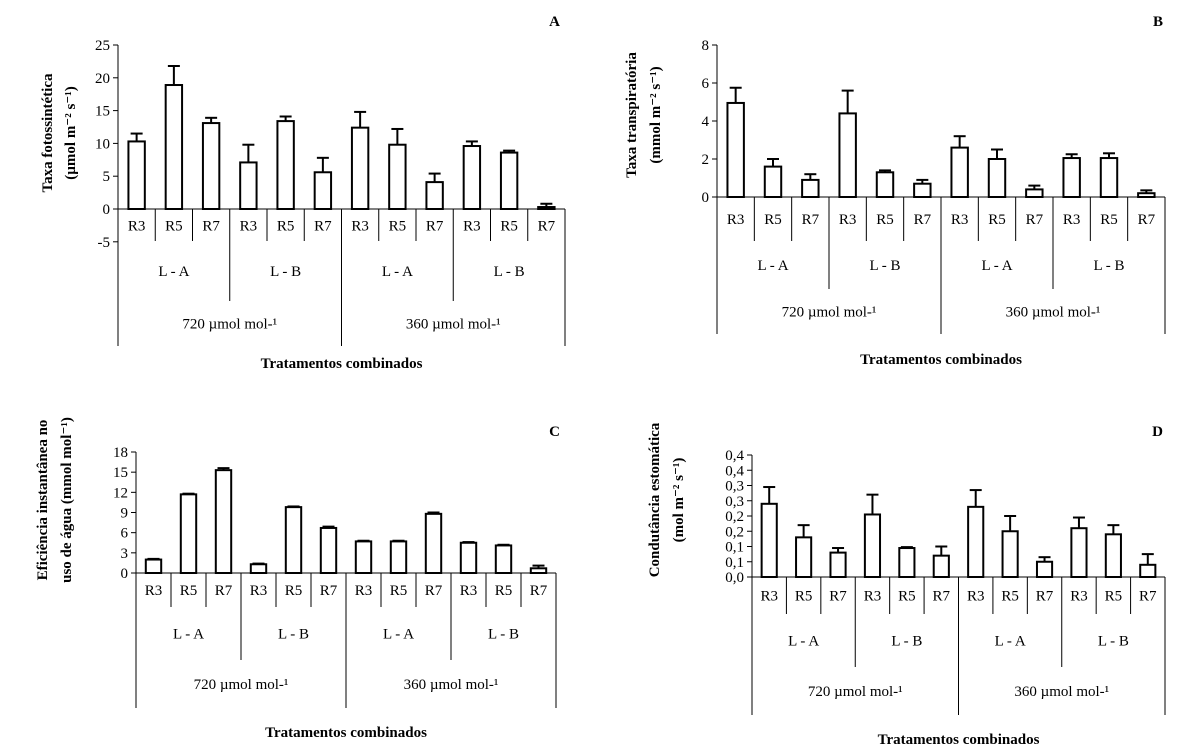 The height and width of the screenshot is (747, 1179). What do you see at coordinates (655, 499) in the screenshot?
I see `y-axis-label-line1: Condutância estomática` at bounding box center [655, 499].